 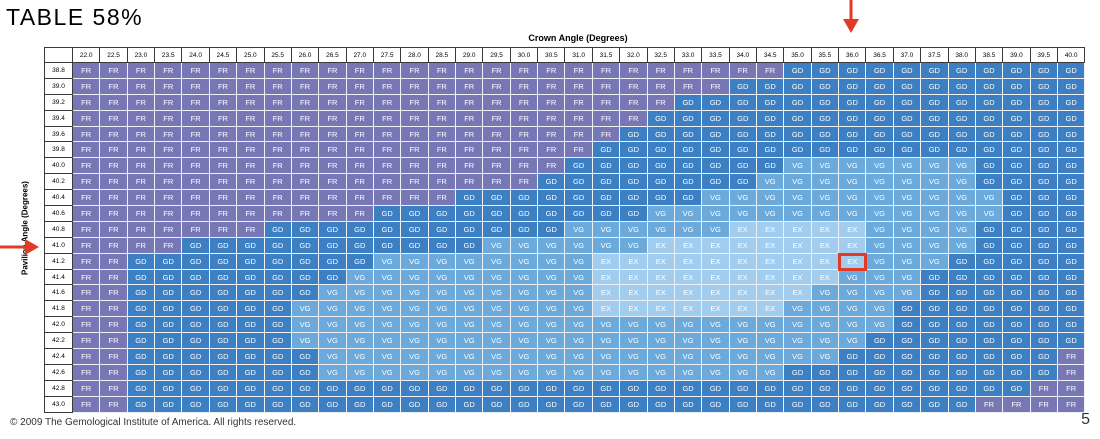 I want to click on crown-angle-header: 23.5, so click(x=169, y=55).